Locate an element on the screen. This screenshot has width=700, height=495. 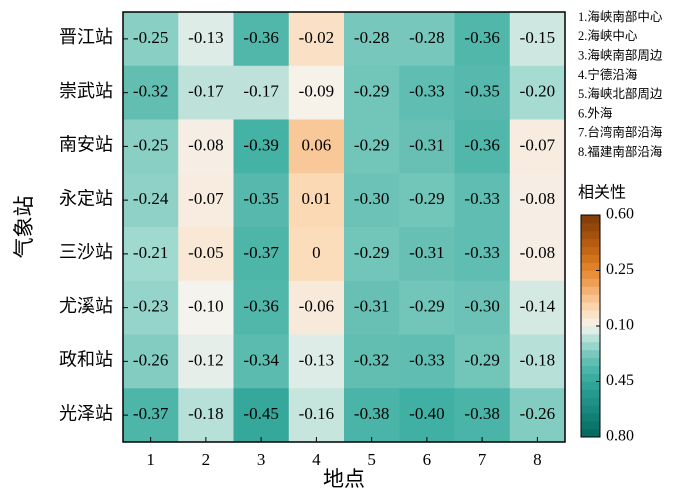
cell-label: -0.25 is located at coordinates (150, 37).